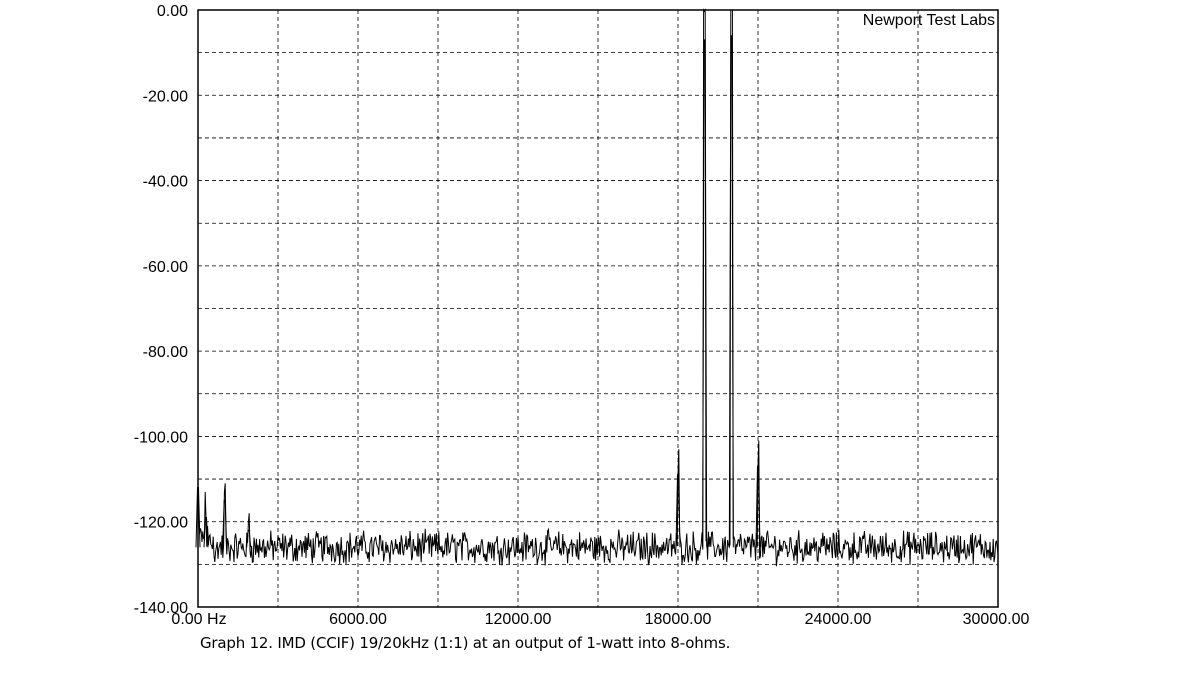 The width and height of the screenshot is (1200, 675). I want to click on lab-annotation: Newport Test Labs, so click(929, 20).